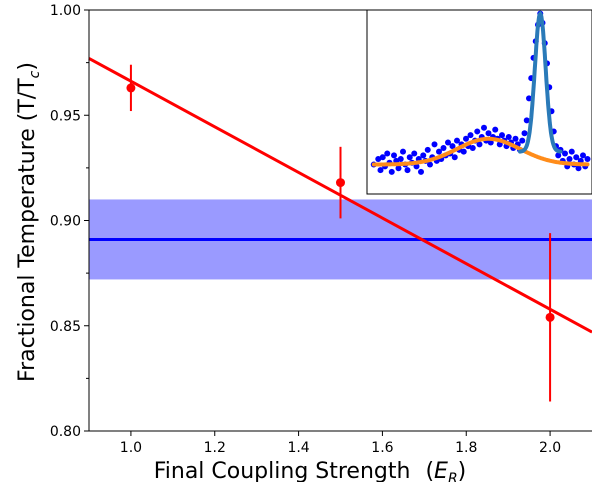 Image resolution: width=592 pixels, height=482 pixels. What do you see at coordinates (298, 448) in the screenshot?
I see `x-tick-label-2: 1.4` at bounding box center [298, 448].